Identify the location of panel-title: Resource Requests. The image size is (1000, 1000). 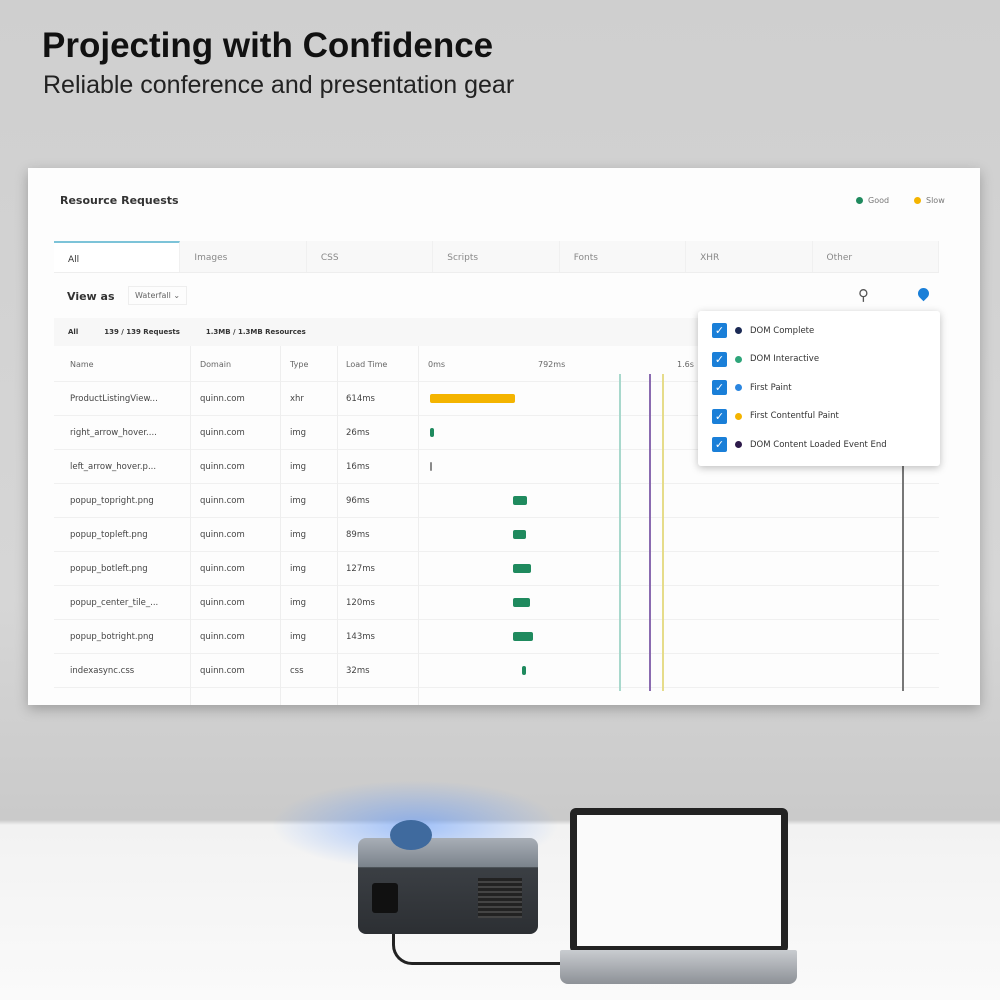
(119, 200).